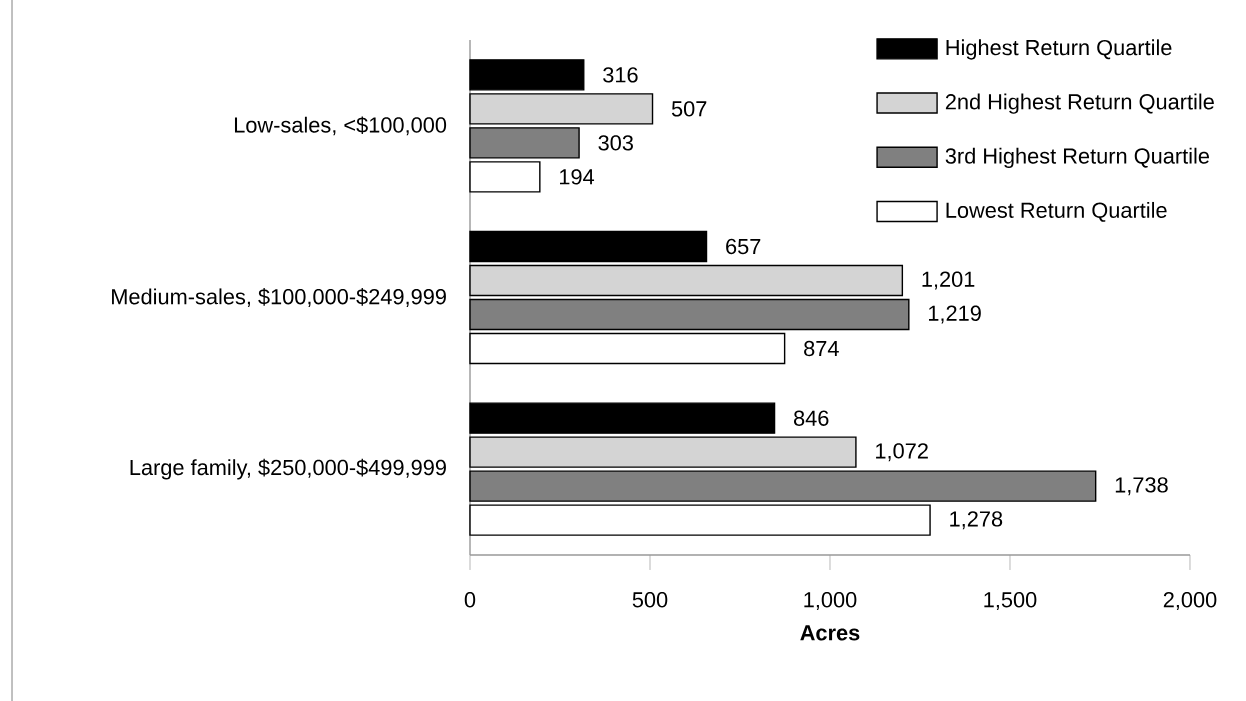  I want to click on x-tick-label: 1,500, so click(1010, 601).